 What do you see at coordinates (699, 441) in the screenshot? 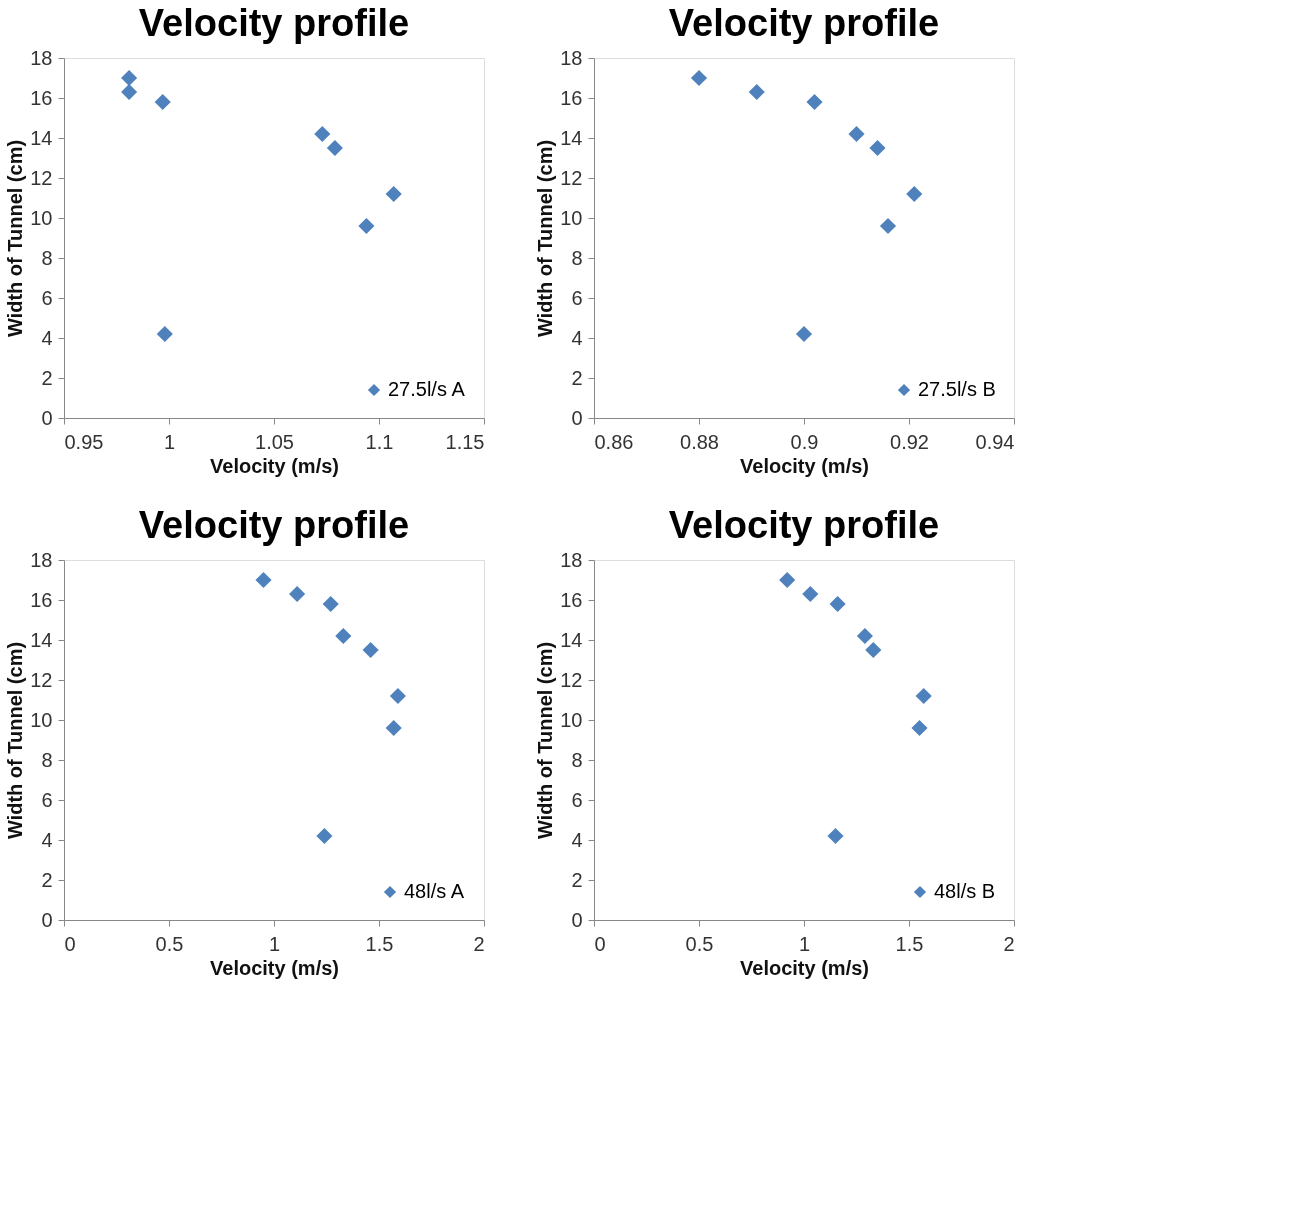
I see `x-tick-label: 0.88` at bounding box center [699, 441].